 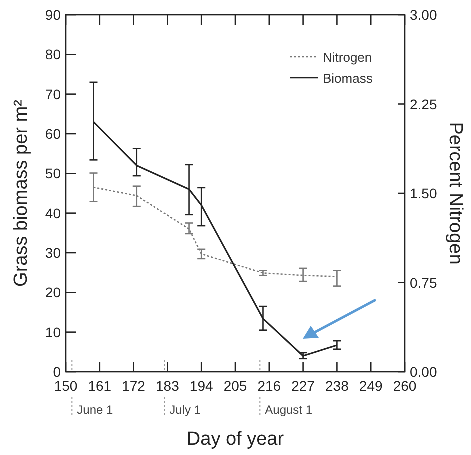 I want to click on legend-label: Biomass, so click(x=348, y=78).